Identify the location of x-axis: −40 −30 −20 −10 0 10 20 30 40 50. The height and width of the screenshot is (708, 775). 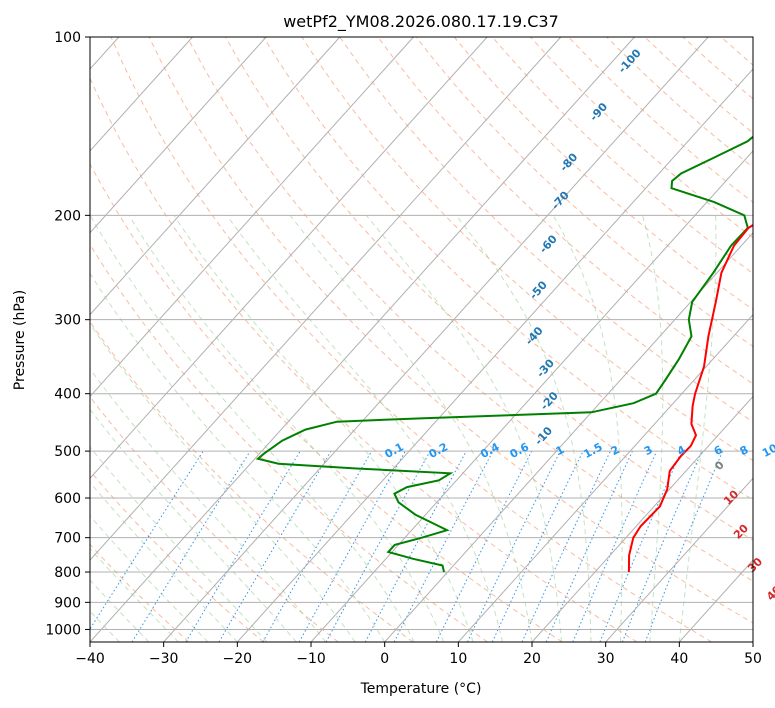
(418, 654).